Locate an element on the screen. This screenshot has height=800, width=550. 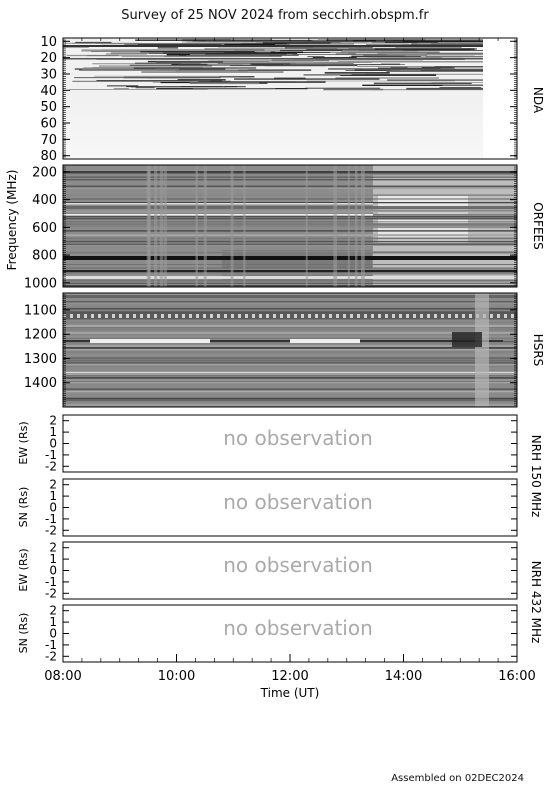
y-tick-label: 10 is located at coordinates (48, 42).